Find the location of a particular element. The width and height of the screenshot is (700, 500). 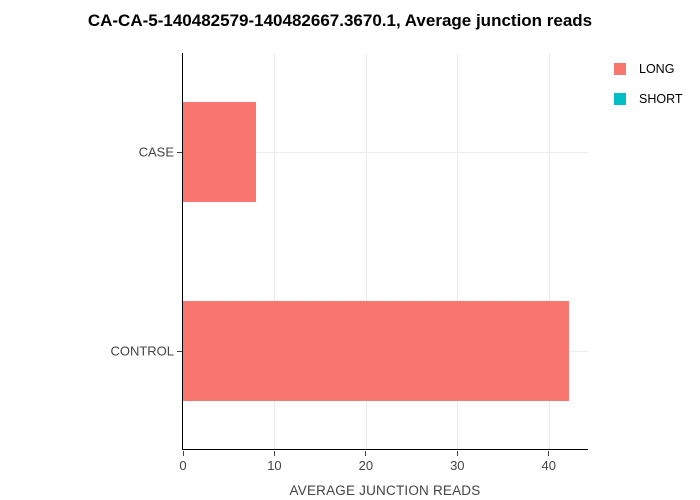

x-axis-title: AVERAGE JUNCTION READS is located at coordinates (385, 490).